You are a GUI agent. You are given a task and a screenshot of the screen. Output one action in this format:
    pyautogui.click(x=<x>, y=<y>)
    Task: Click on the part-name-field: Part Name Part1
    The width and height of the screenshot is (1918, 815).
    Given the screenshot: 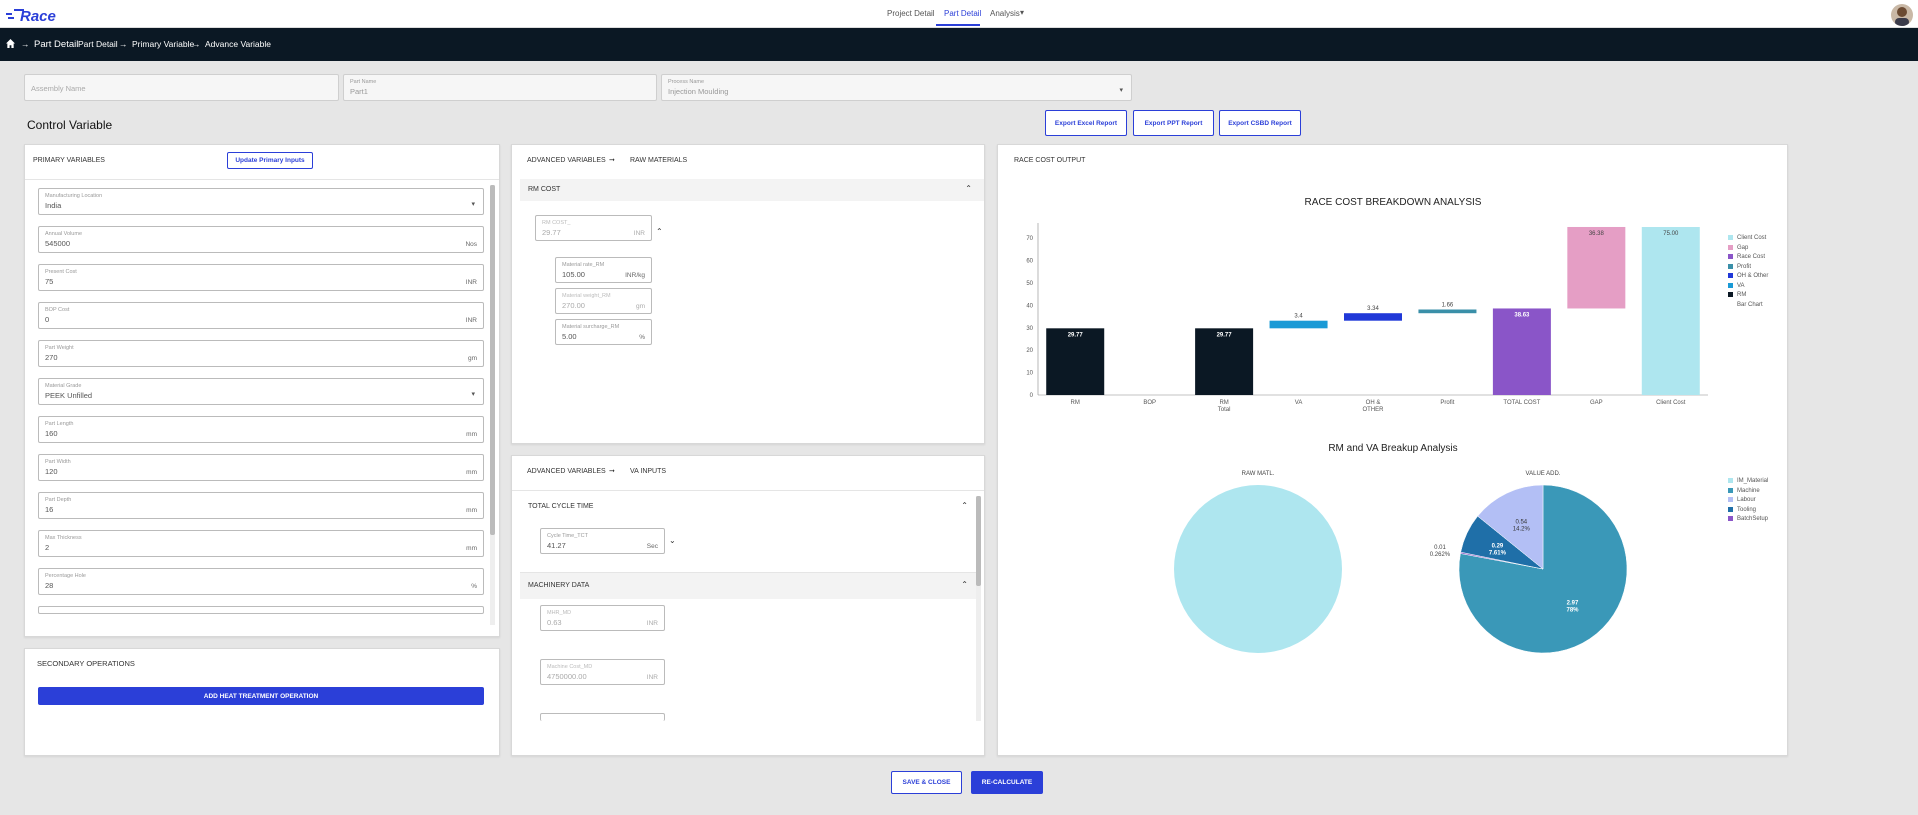 What is the action you would take?
    pyautogui.click(x=500, y=87)
    